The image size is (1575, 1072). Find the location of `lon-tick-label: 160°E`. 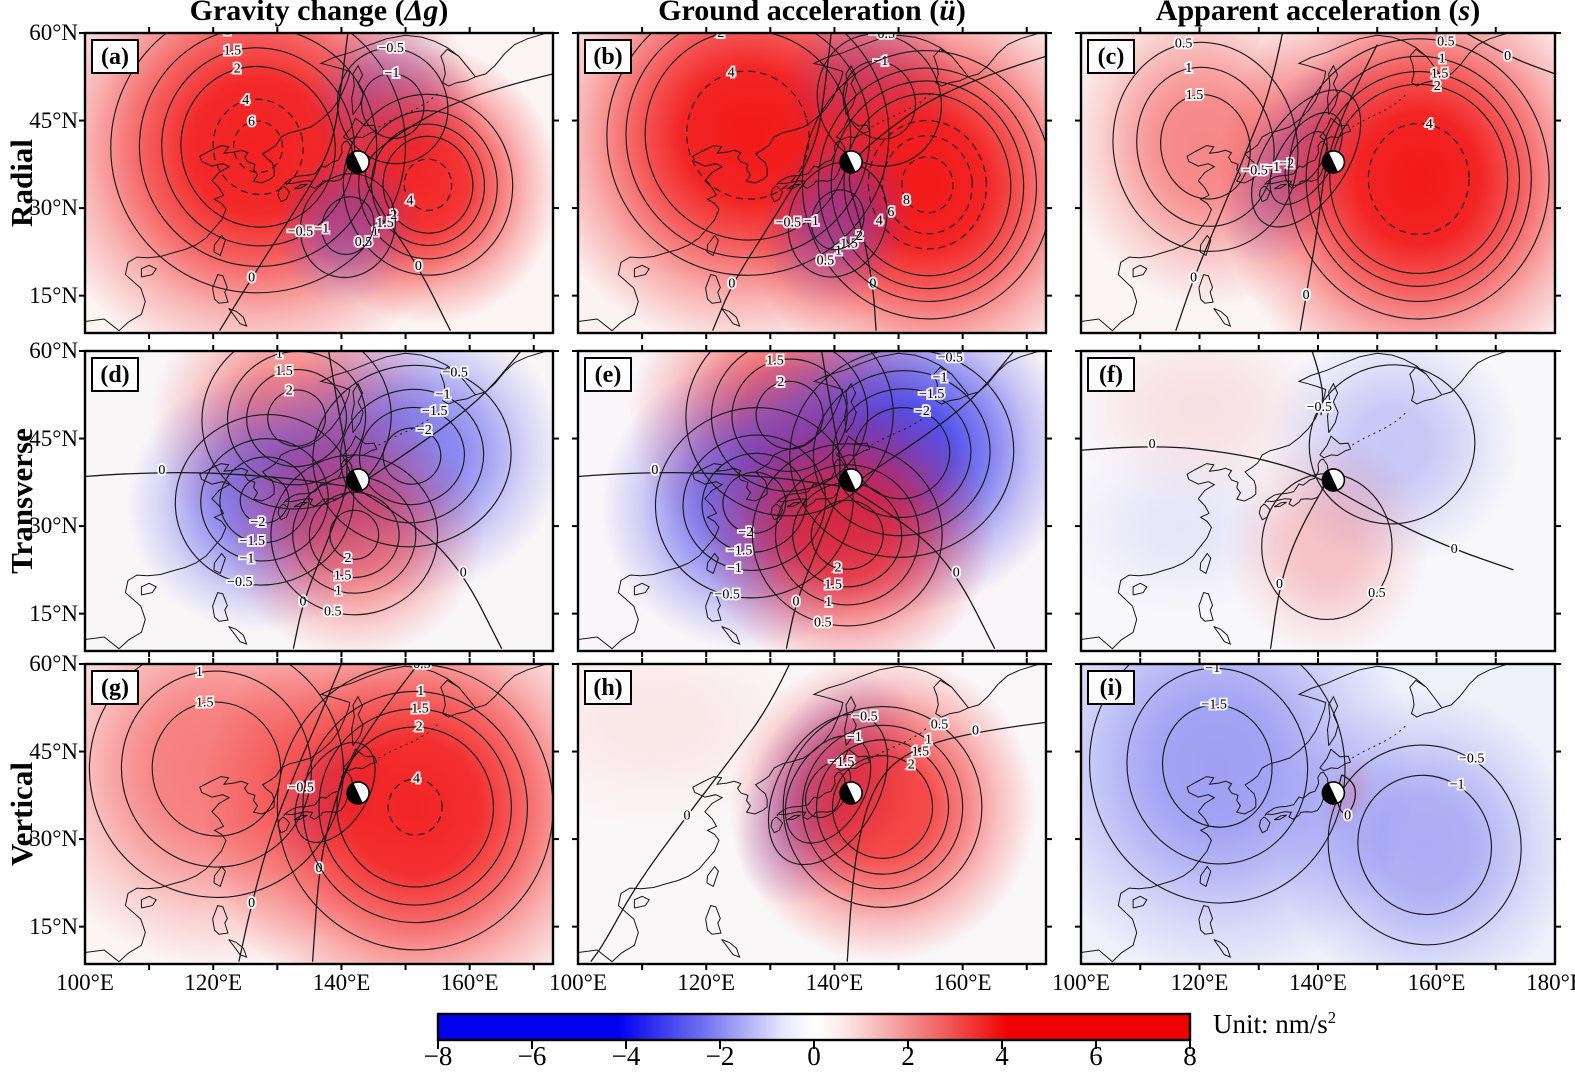

lon-tick-label: 160°E is located at coordinates (962, 982).